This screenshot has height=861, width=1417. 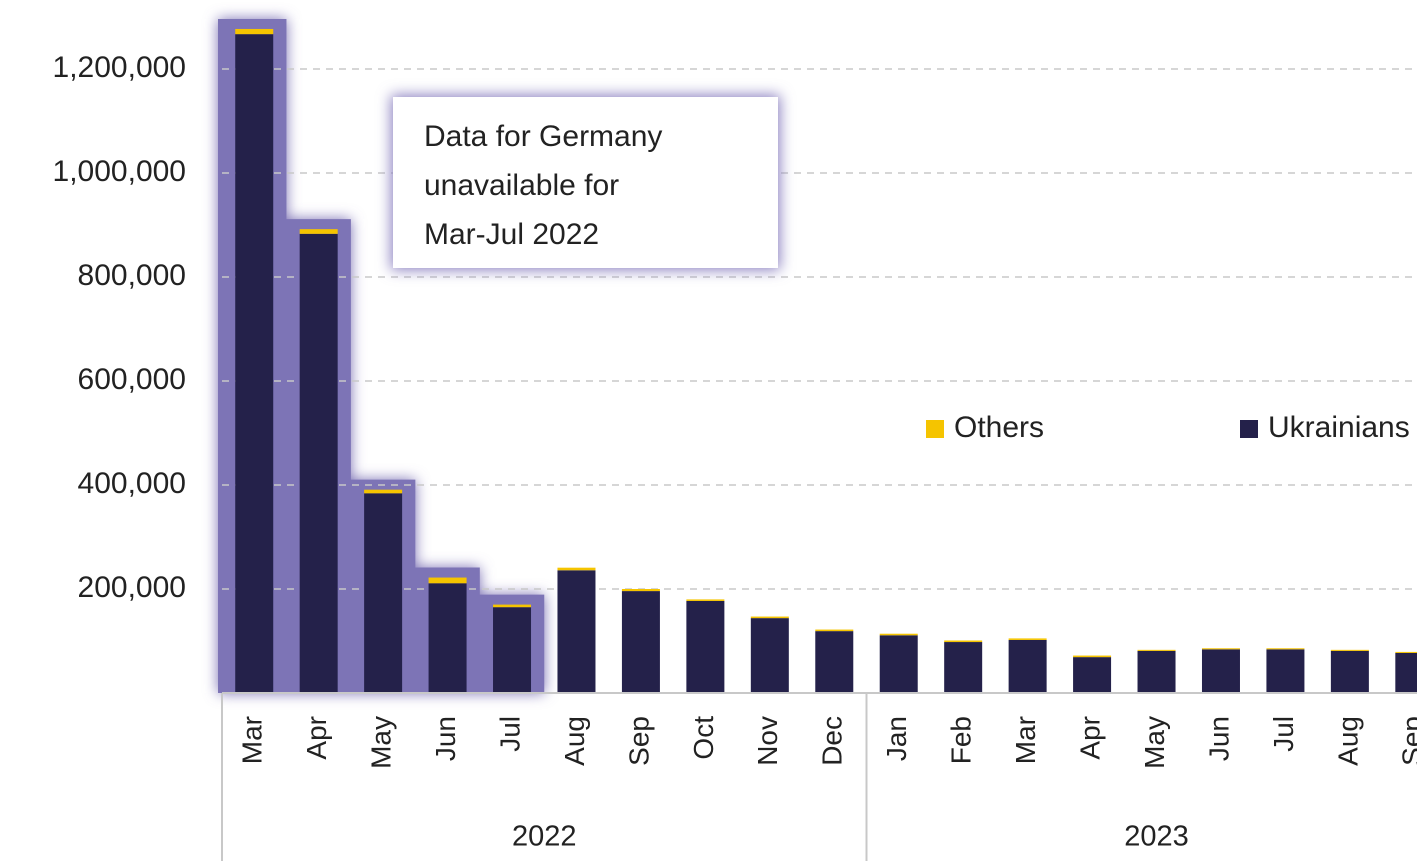 What do you see at coordinates (521, 185) in the screenshot?
I see `annotation-text: unavailable for` at bounding box center [521, 185].